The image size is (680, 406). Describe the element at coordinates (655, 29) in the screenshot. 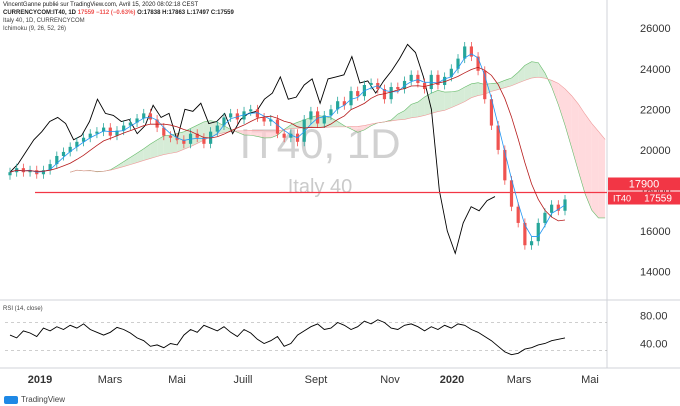

I see `y-axis-tick-label: 26000` at that location.